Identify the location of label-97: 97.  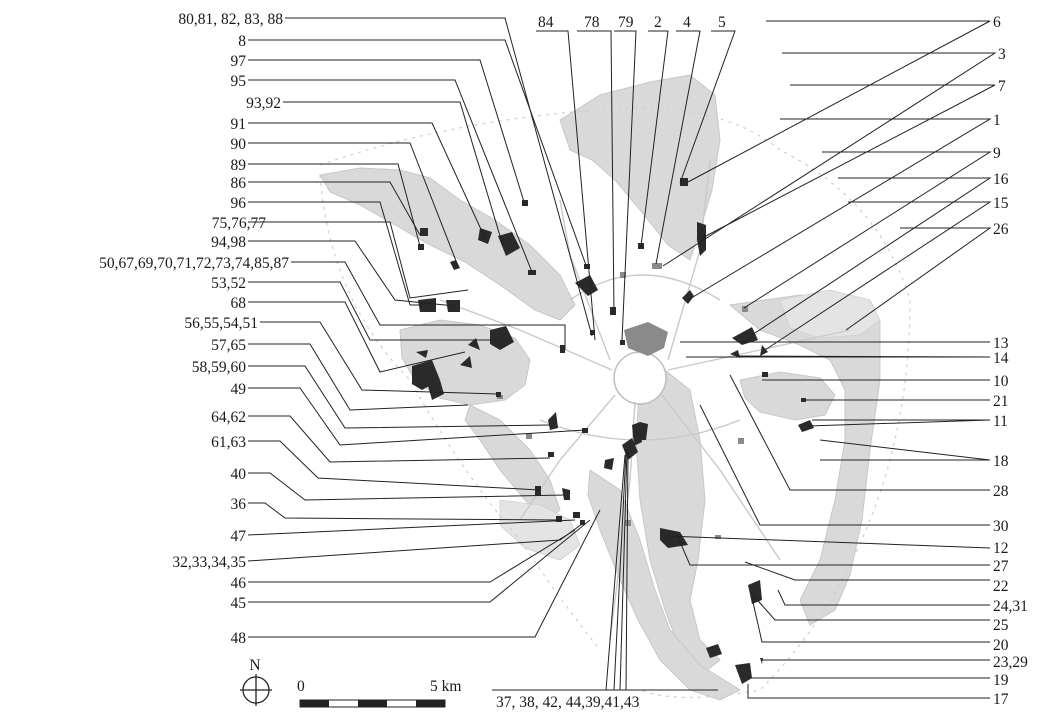
(239, 61).